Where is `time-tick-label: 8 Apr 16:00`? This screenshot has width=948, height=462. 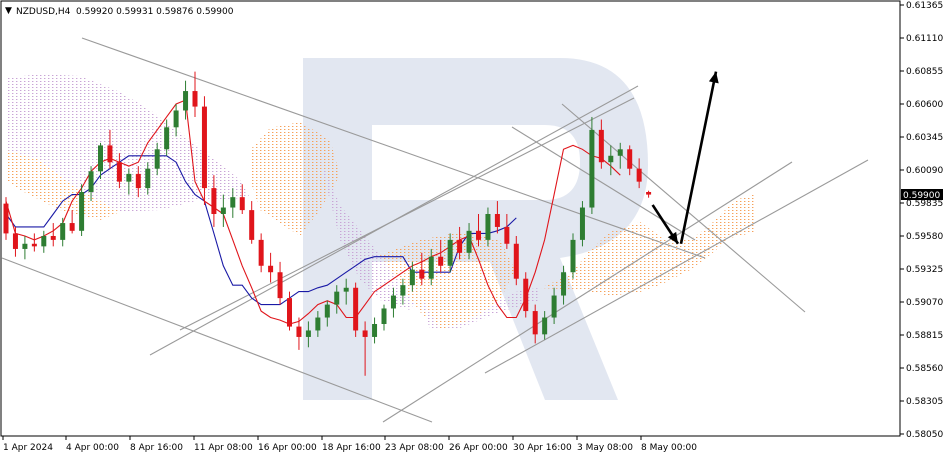
time-tick-label: 8 Apr 16:00 is located at coordinates (156, 448).